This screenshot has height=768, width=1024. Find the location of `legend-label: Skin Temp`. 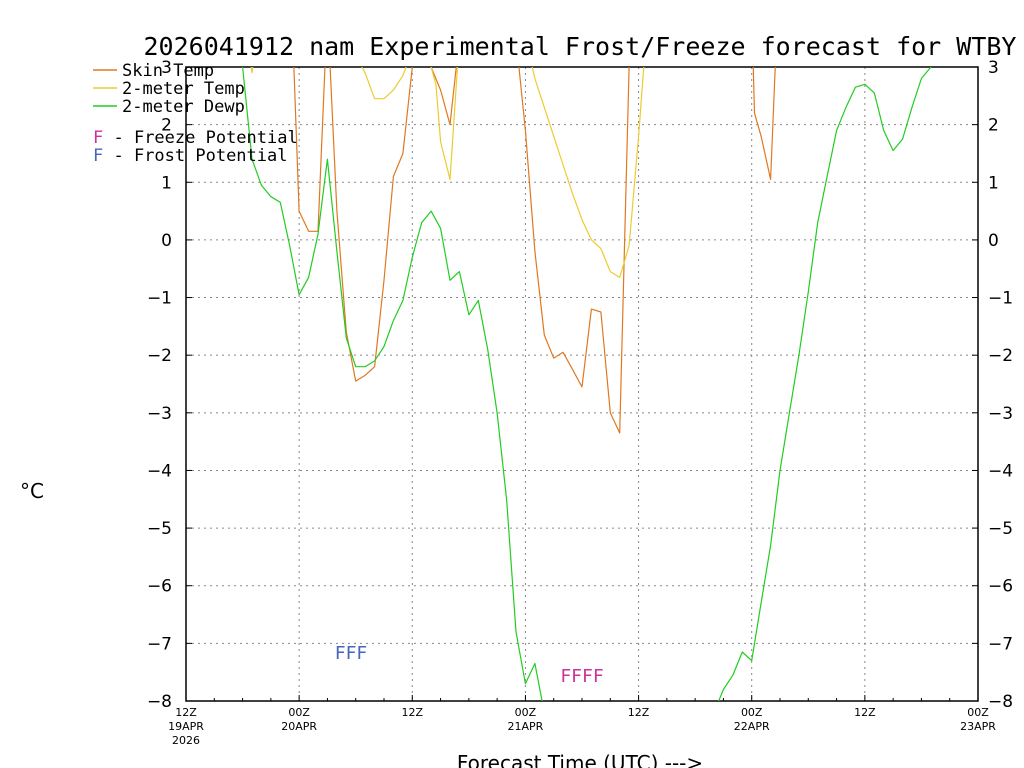

legend-label: Skin Temp is located at coordinates (168, 71).